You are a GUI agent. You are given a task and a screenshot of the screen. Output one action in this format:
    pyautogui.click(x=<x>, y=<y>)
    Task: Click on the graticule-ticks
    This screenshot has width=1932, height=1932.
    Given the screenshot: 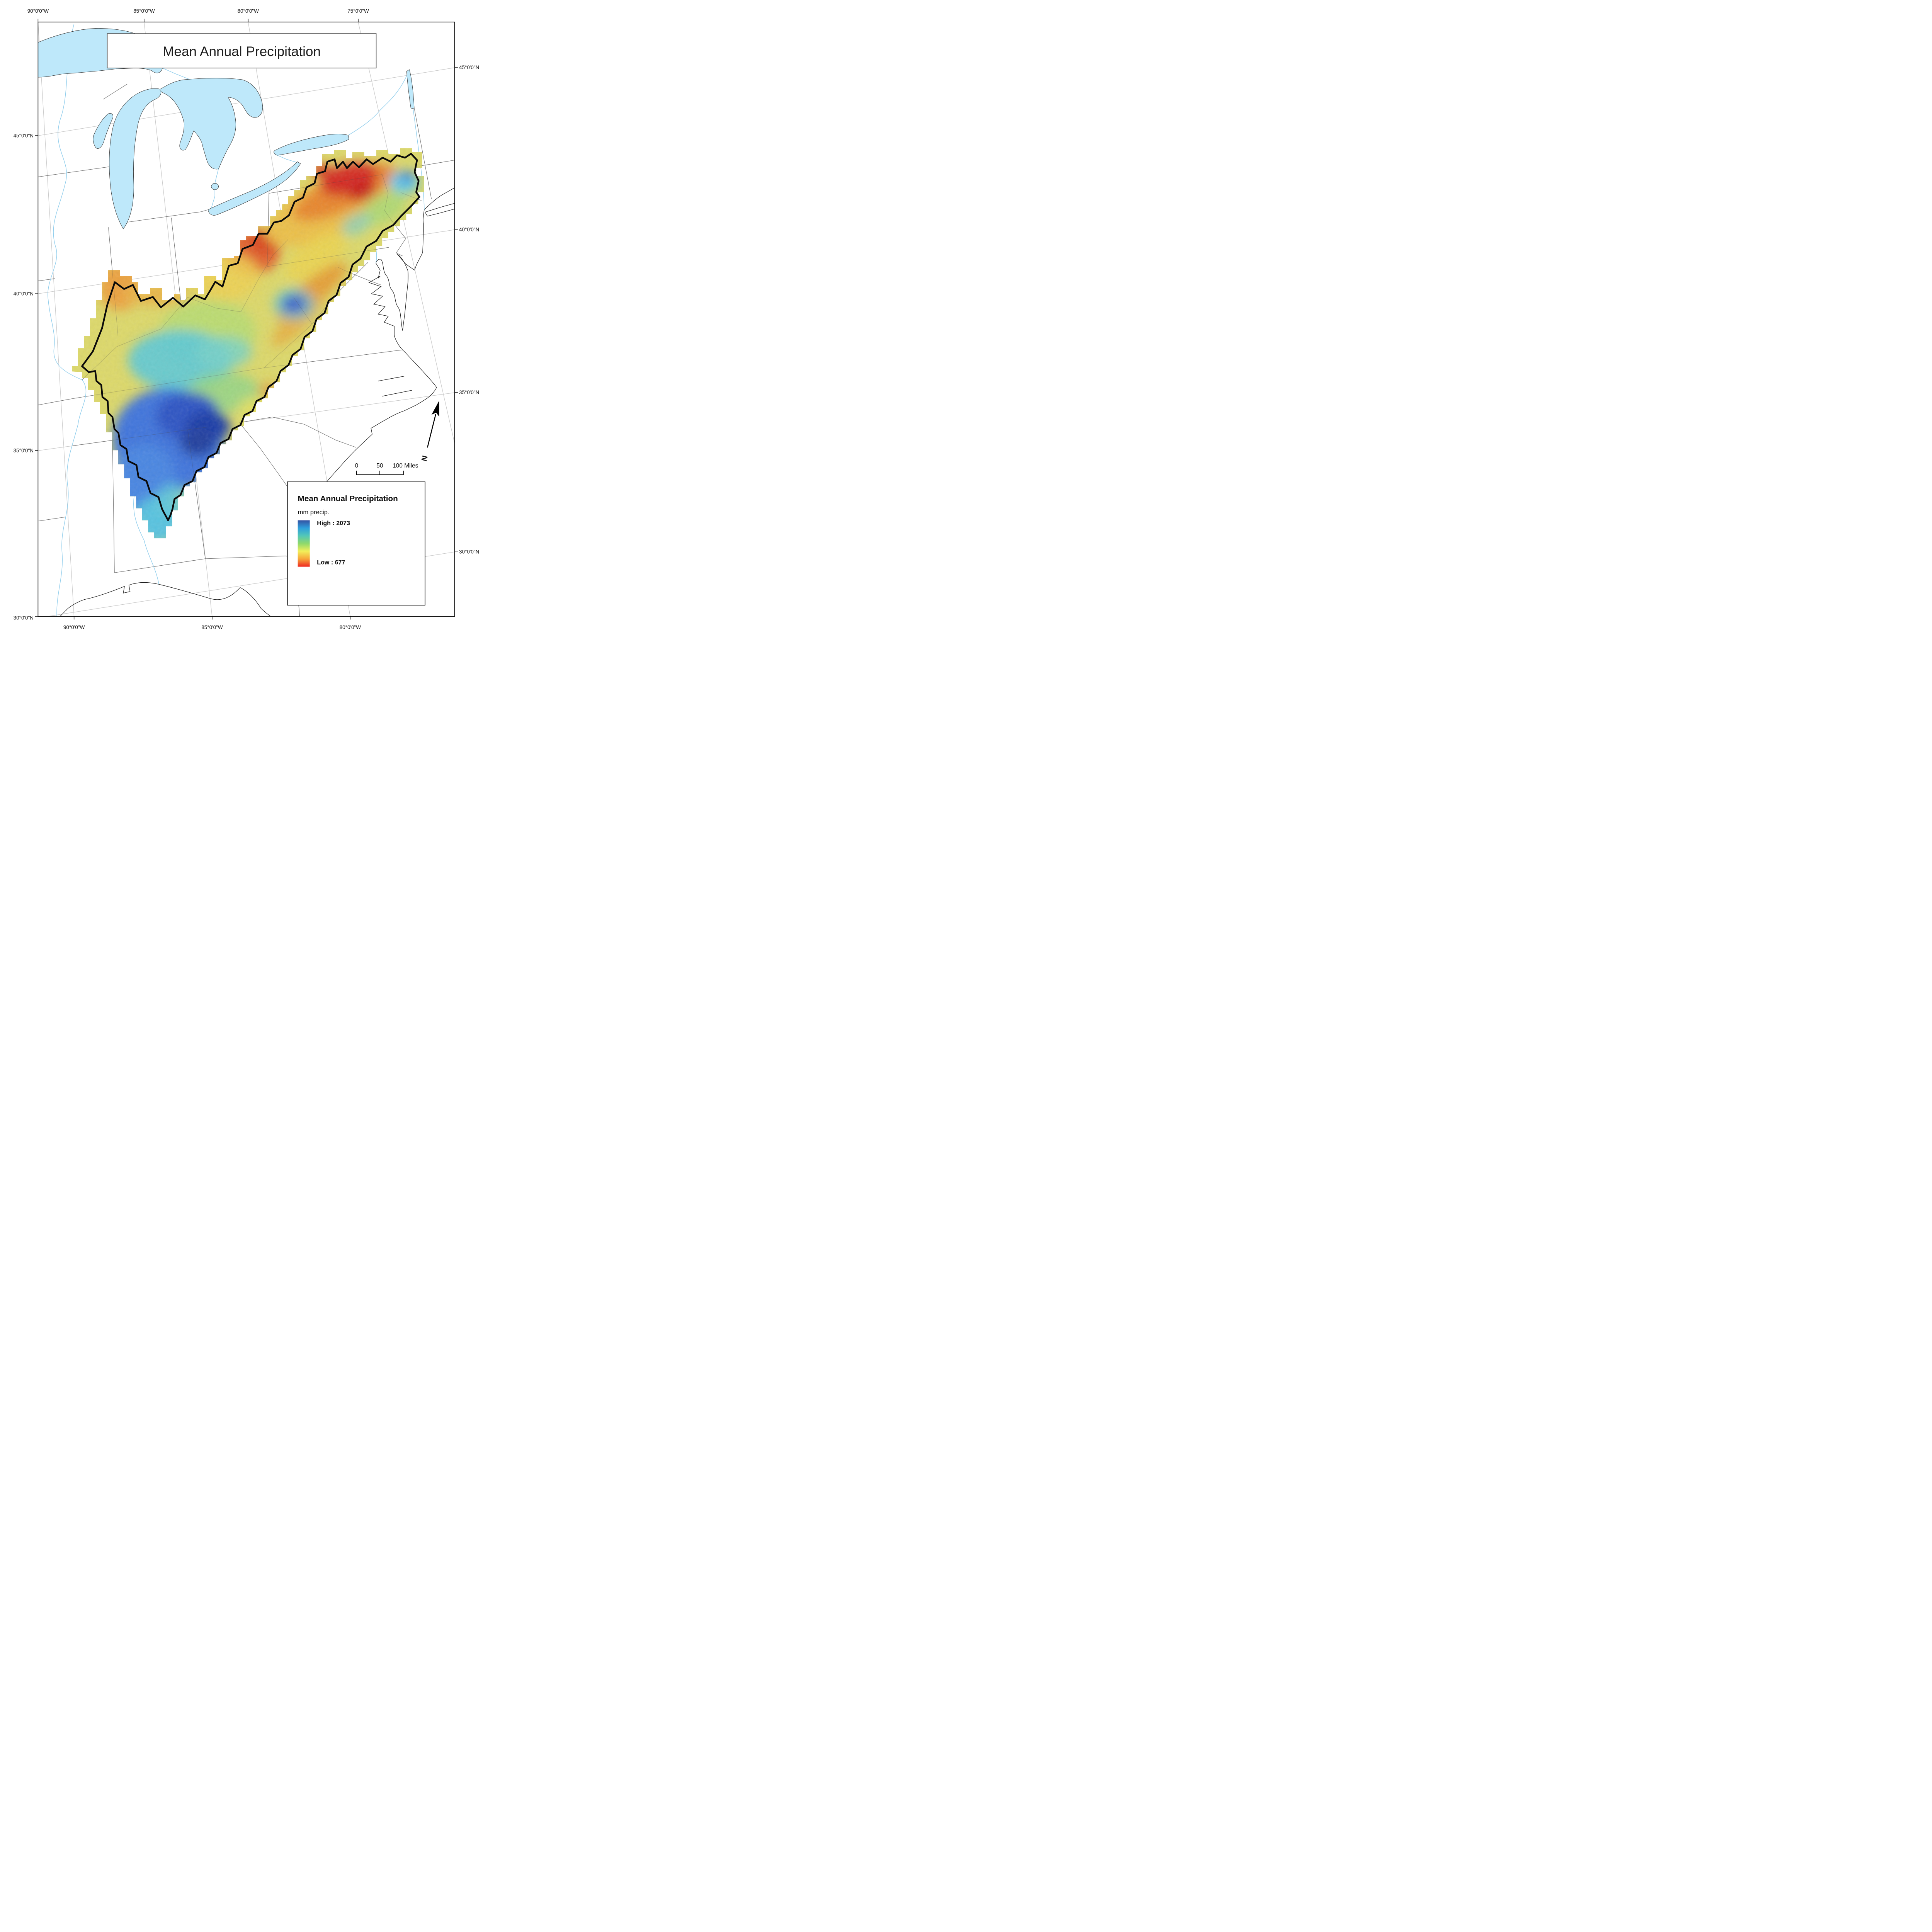 What is the action you would take?
    pyautogui.click(x=246, y=319)
    